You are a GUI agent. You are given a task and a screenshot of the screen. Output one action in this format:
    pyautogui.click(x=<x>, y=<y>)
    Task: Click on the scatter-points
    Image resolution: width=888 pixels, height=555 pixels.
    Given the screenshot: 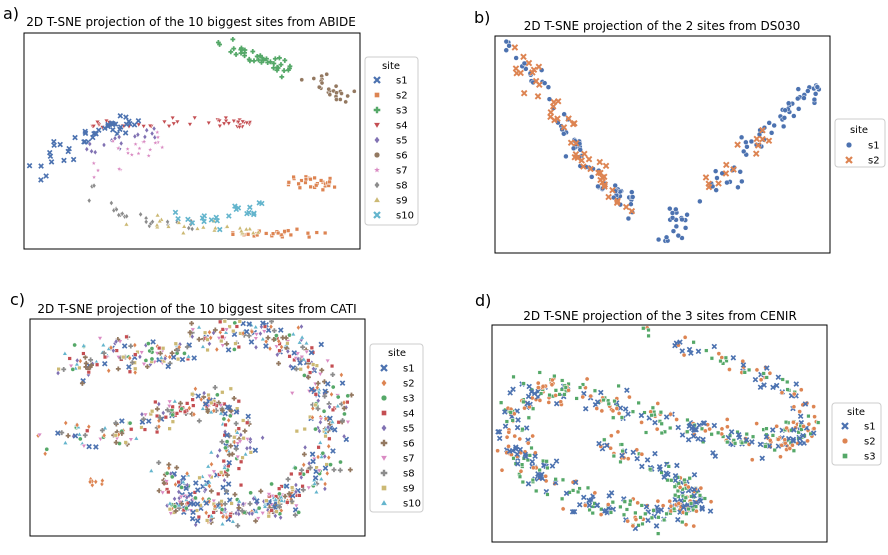 What is the action you would take?
    pyautogui.click(x=662, y=141)
    